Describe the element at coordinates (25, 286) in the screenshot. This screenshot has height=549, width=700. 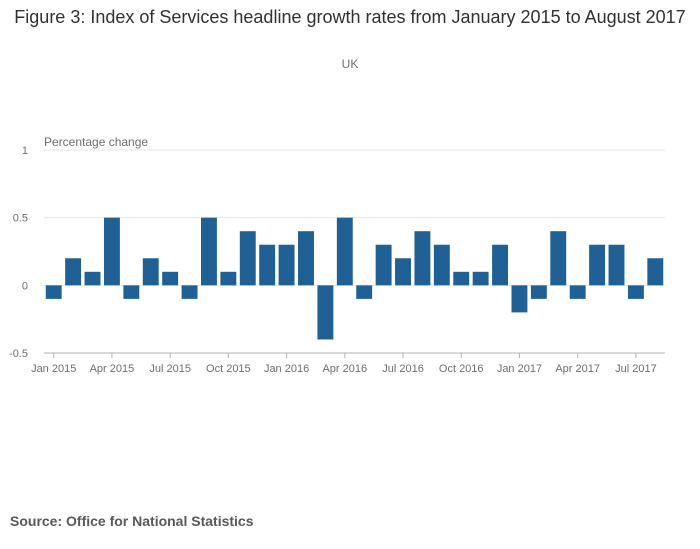
I see `y-tick-label: 0` at that location.